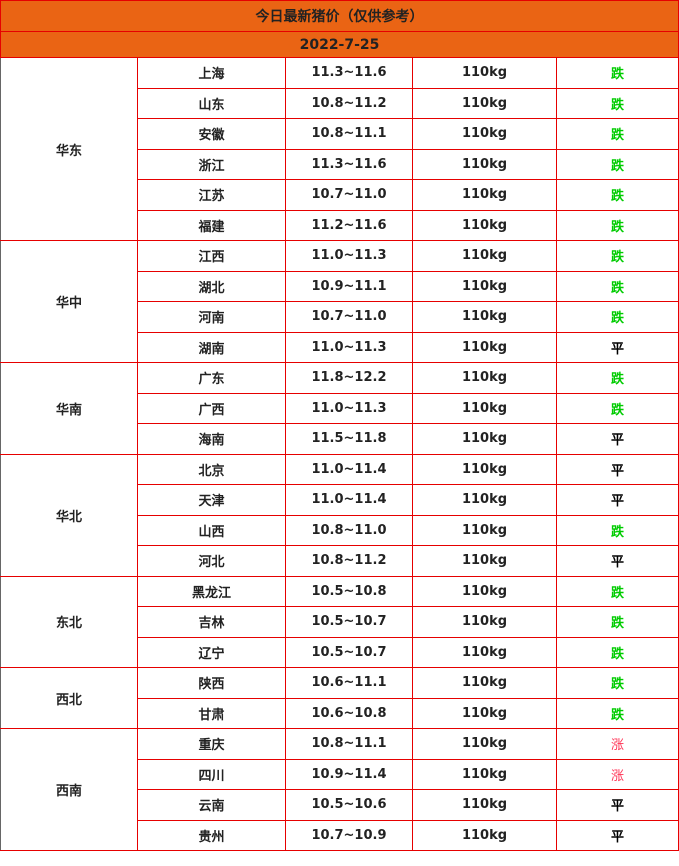 This screenshot has height=866, width=679. Describe the element at coordinates (349, 683) in the screenshot. I see `price-cell: 10.6~11.1` at that location.